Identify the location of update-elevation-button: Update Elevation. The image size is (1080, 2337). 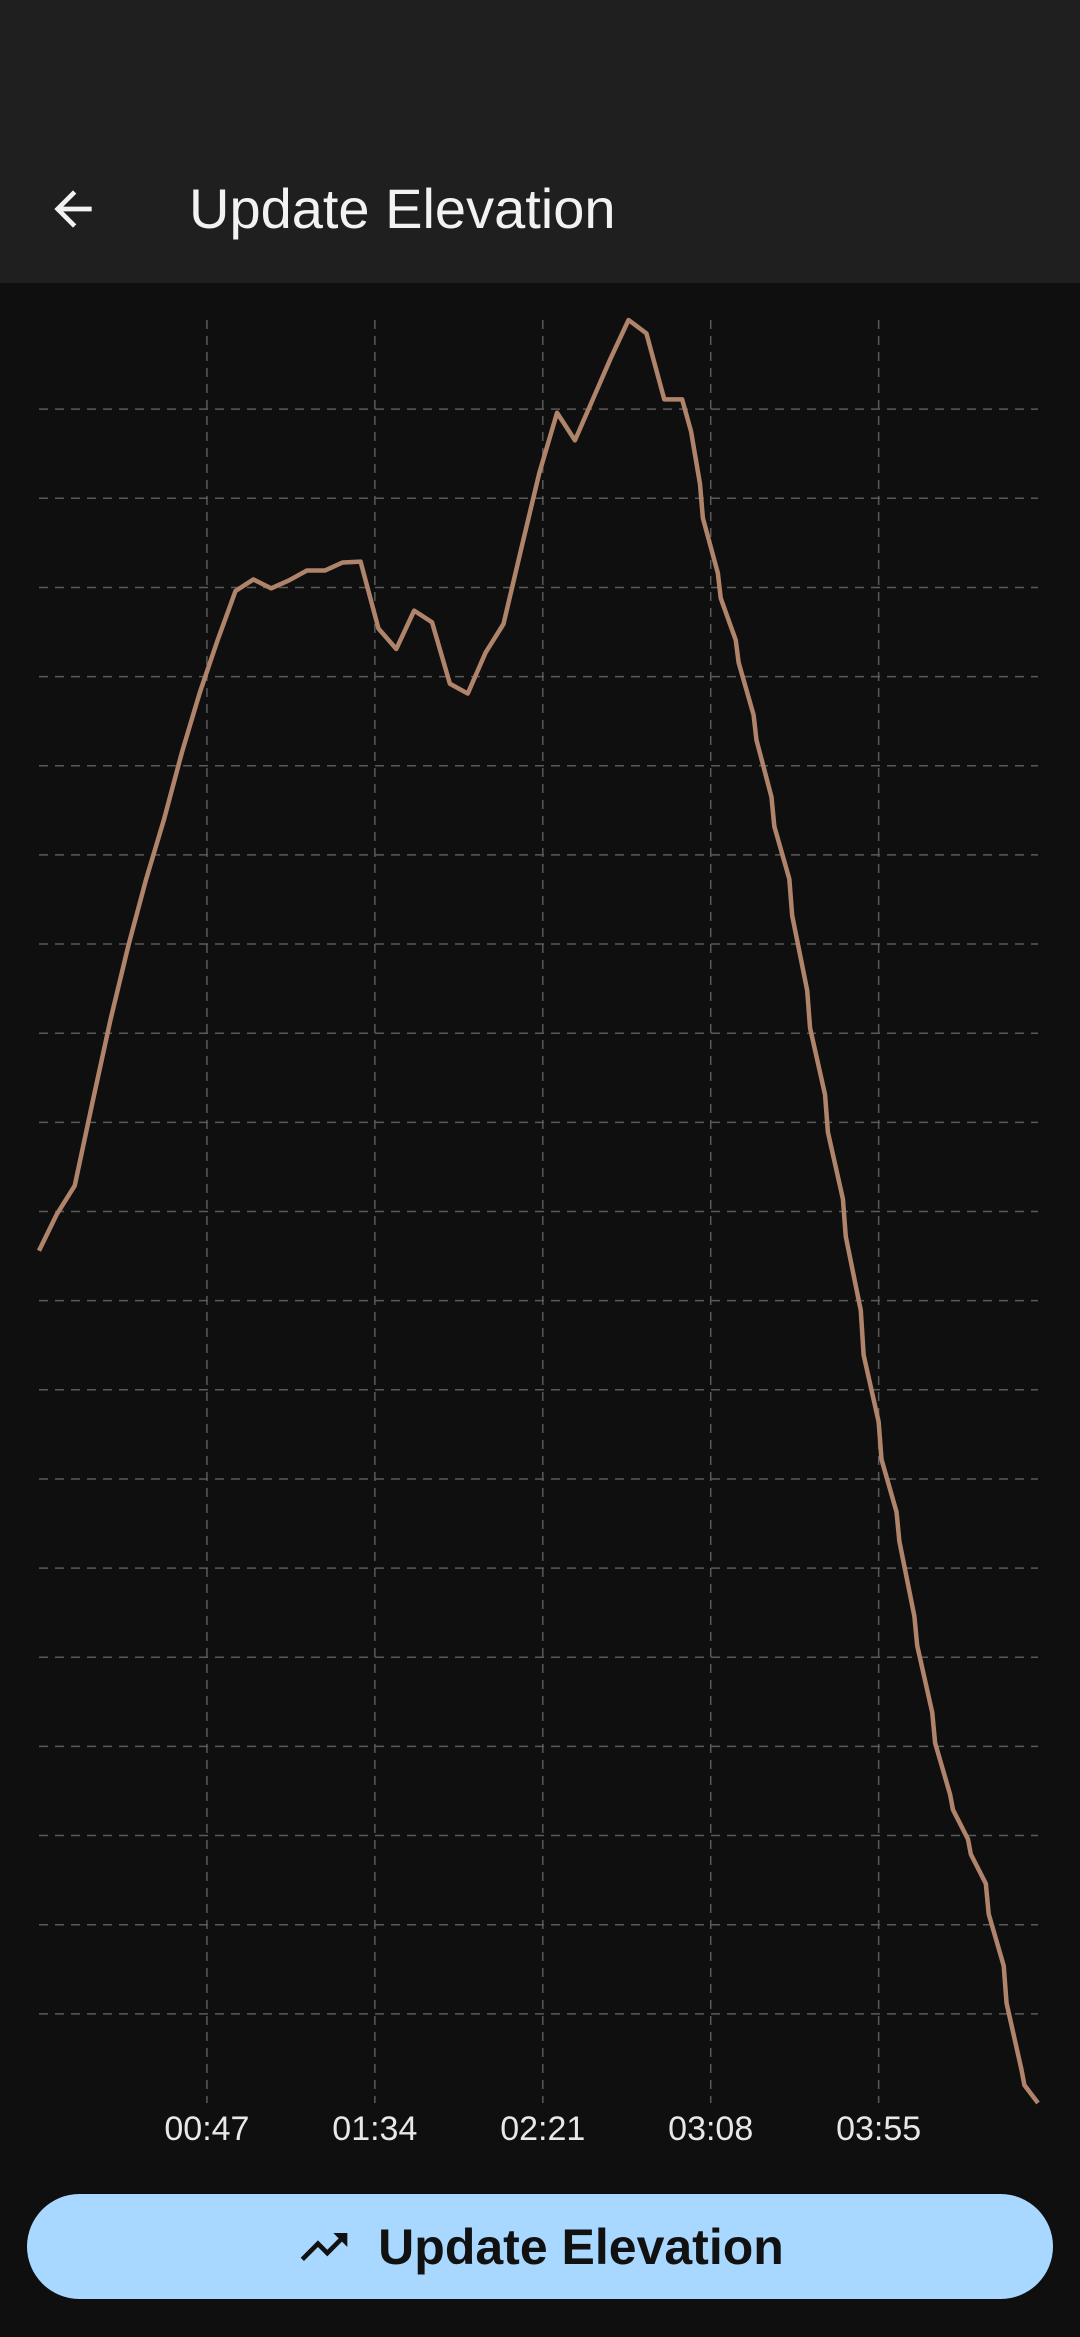
(540, 2246).